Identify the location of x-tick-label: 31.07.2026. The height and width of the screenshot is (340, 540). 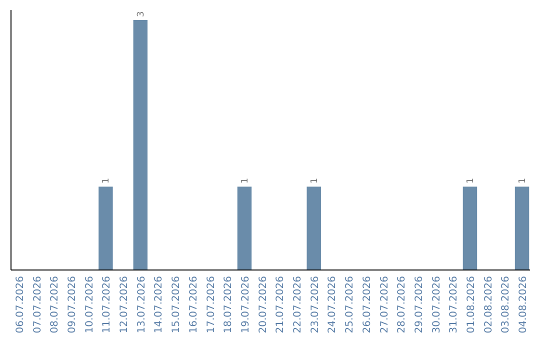
(454, 305).